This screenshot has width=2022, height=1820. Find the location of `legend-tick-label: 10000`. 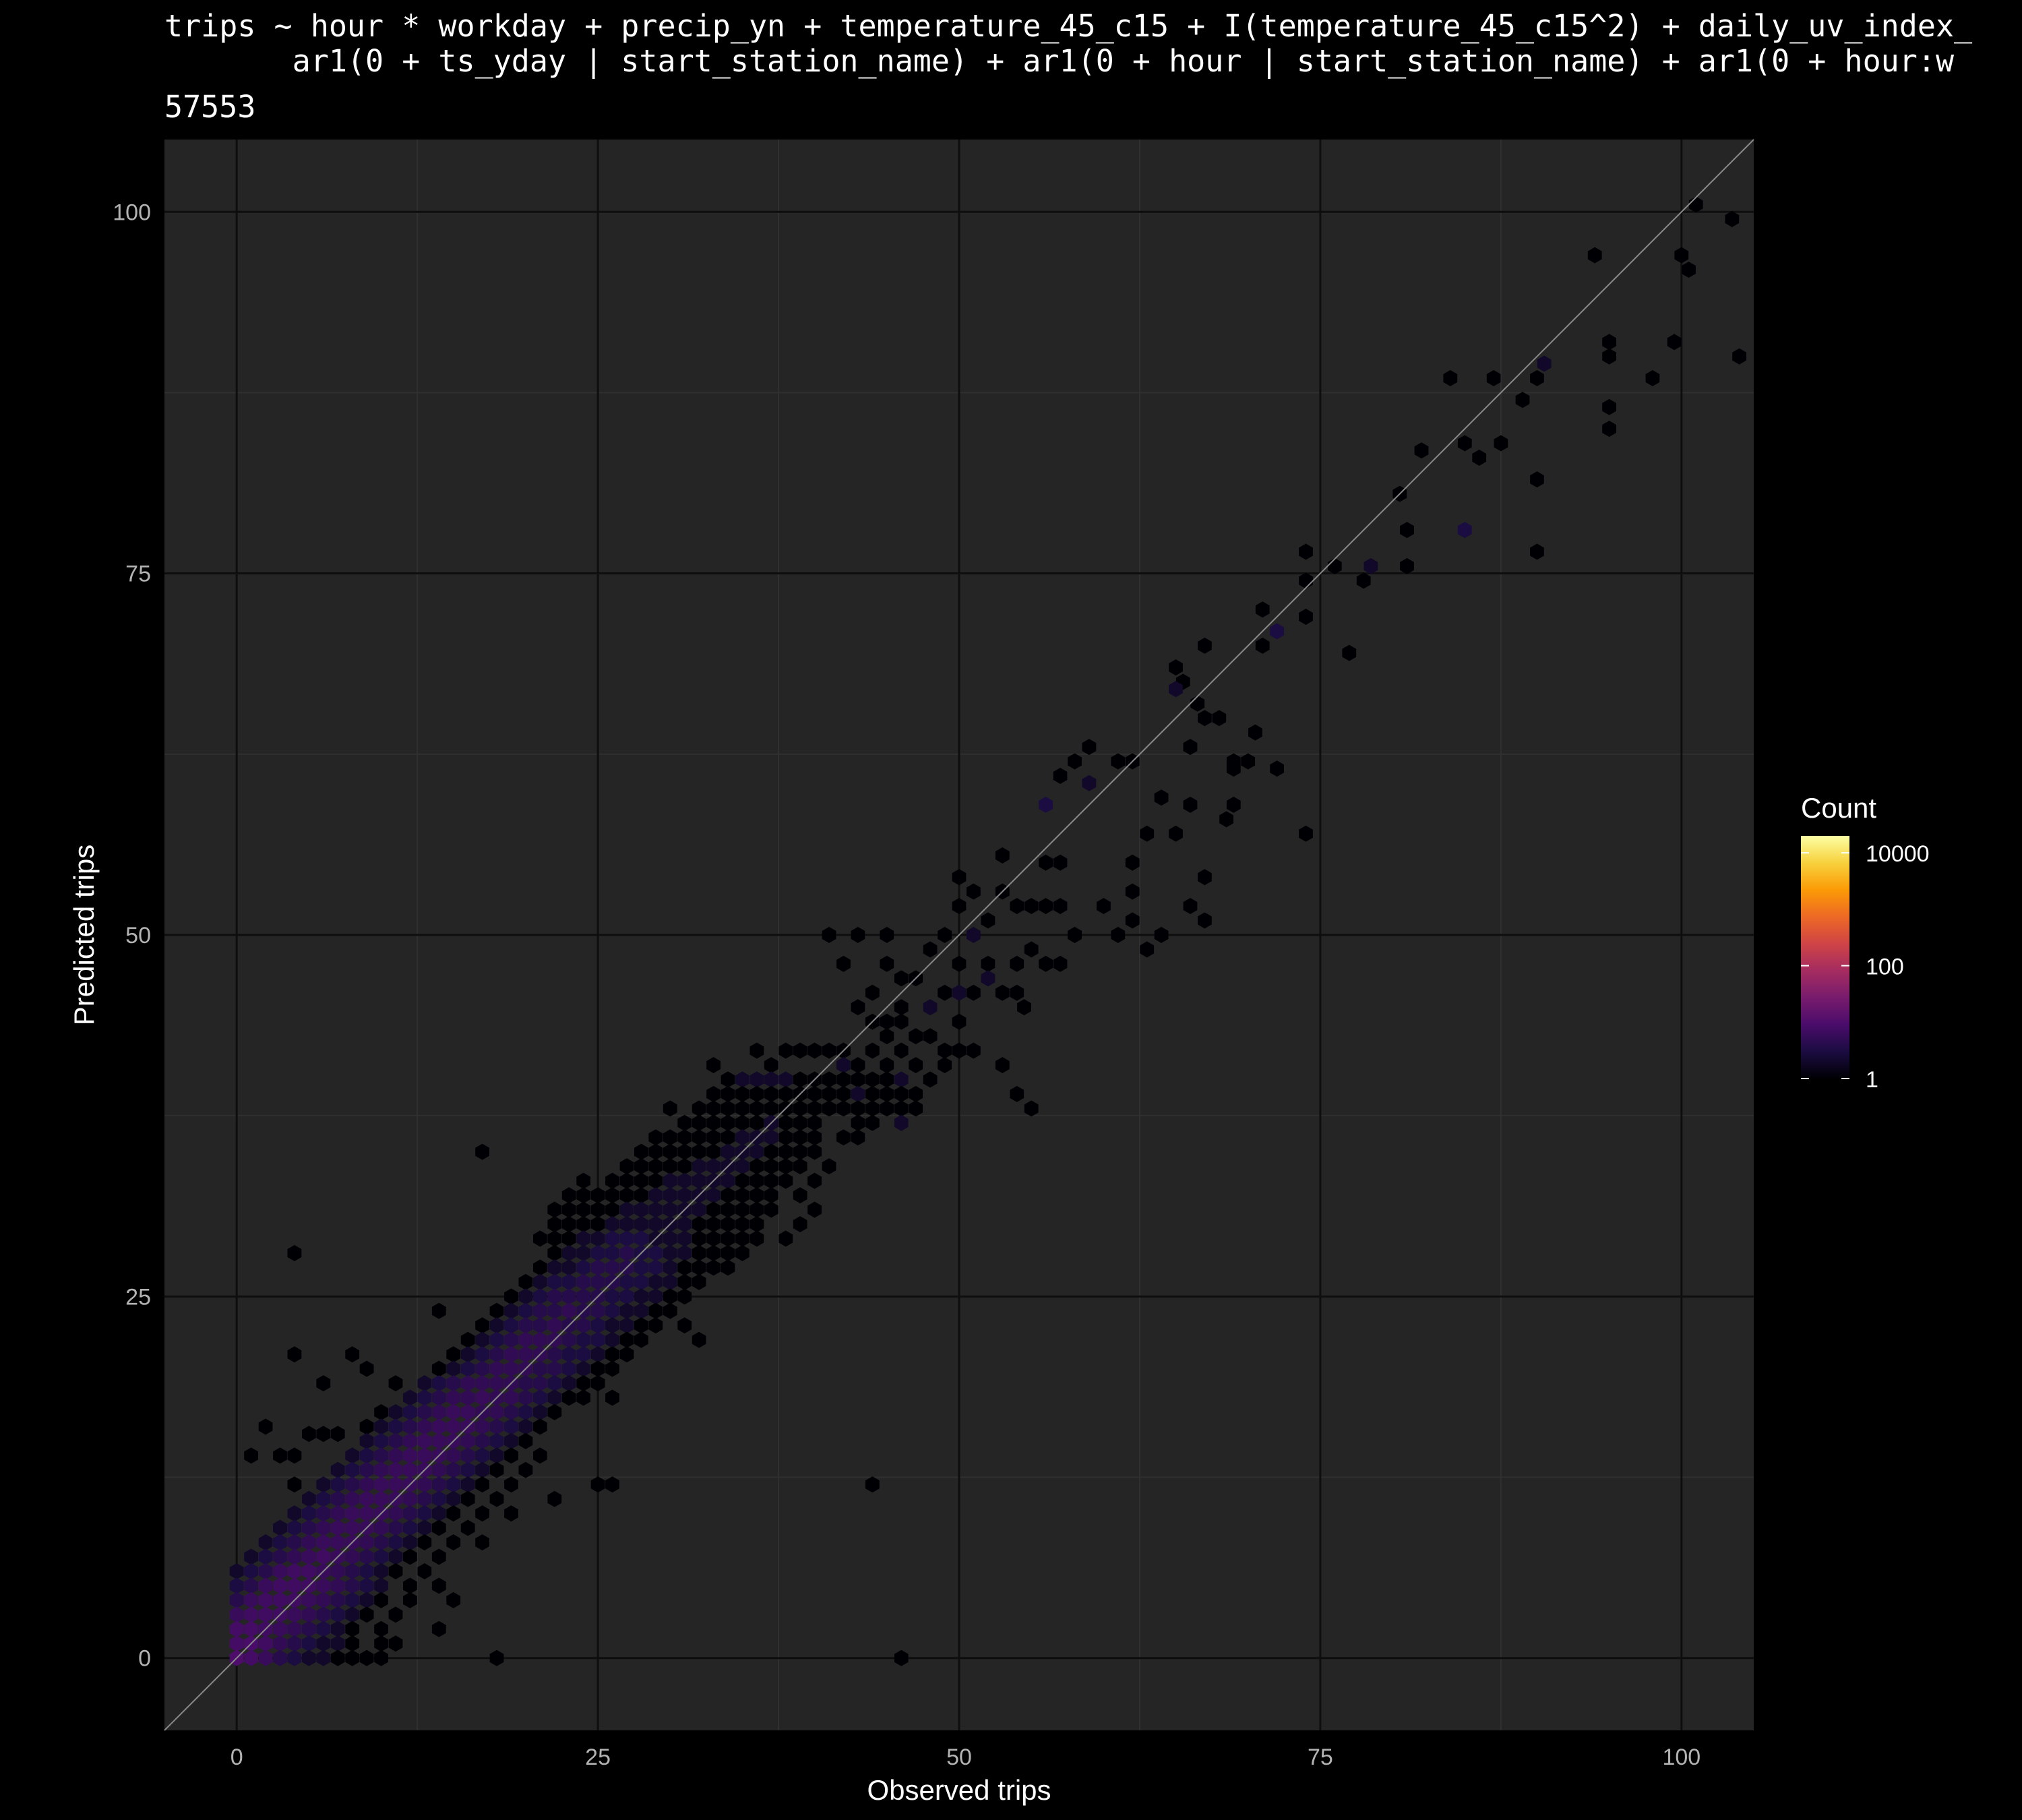

legend-tick-label: 10000 is located at coordinates (1898, 854).